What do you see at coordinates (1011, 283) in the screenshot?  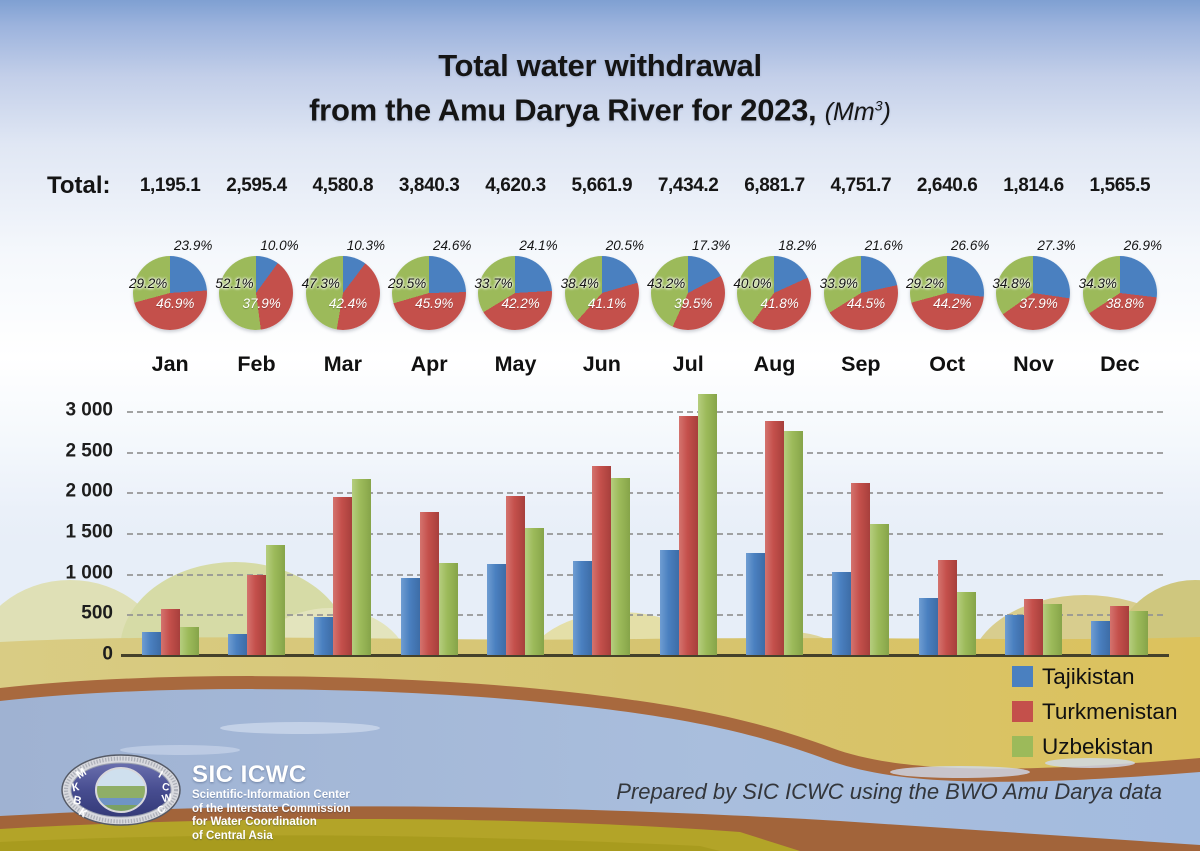 I see `pie-pct-uzbekistan: 34.8%` at bounding box center [1011, 283].